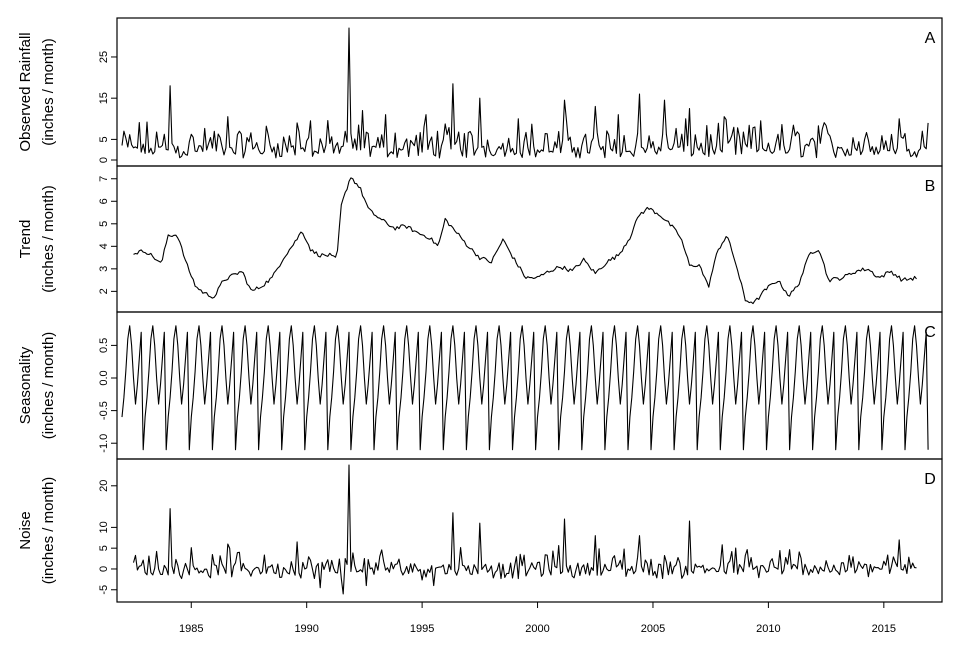 The height and width of the screenshot is (652, 975). What do you see at coordinates (104, 410) in the screenshot?
I see `y-tick-label-C: -0.5` at bounding box center [104, 410].